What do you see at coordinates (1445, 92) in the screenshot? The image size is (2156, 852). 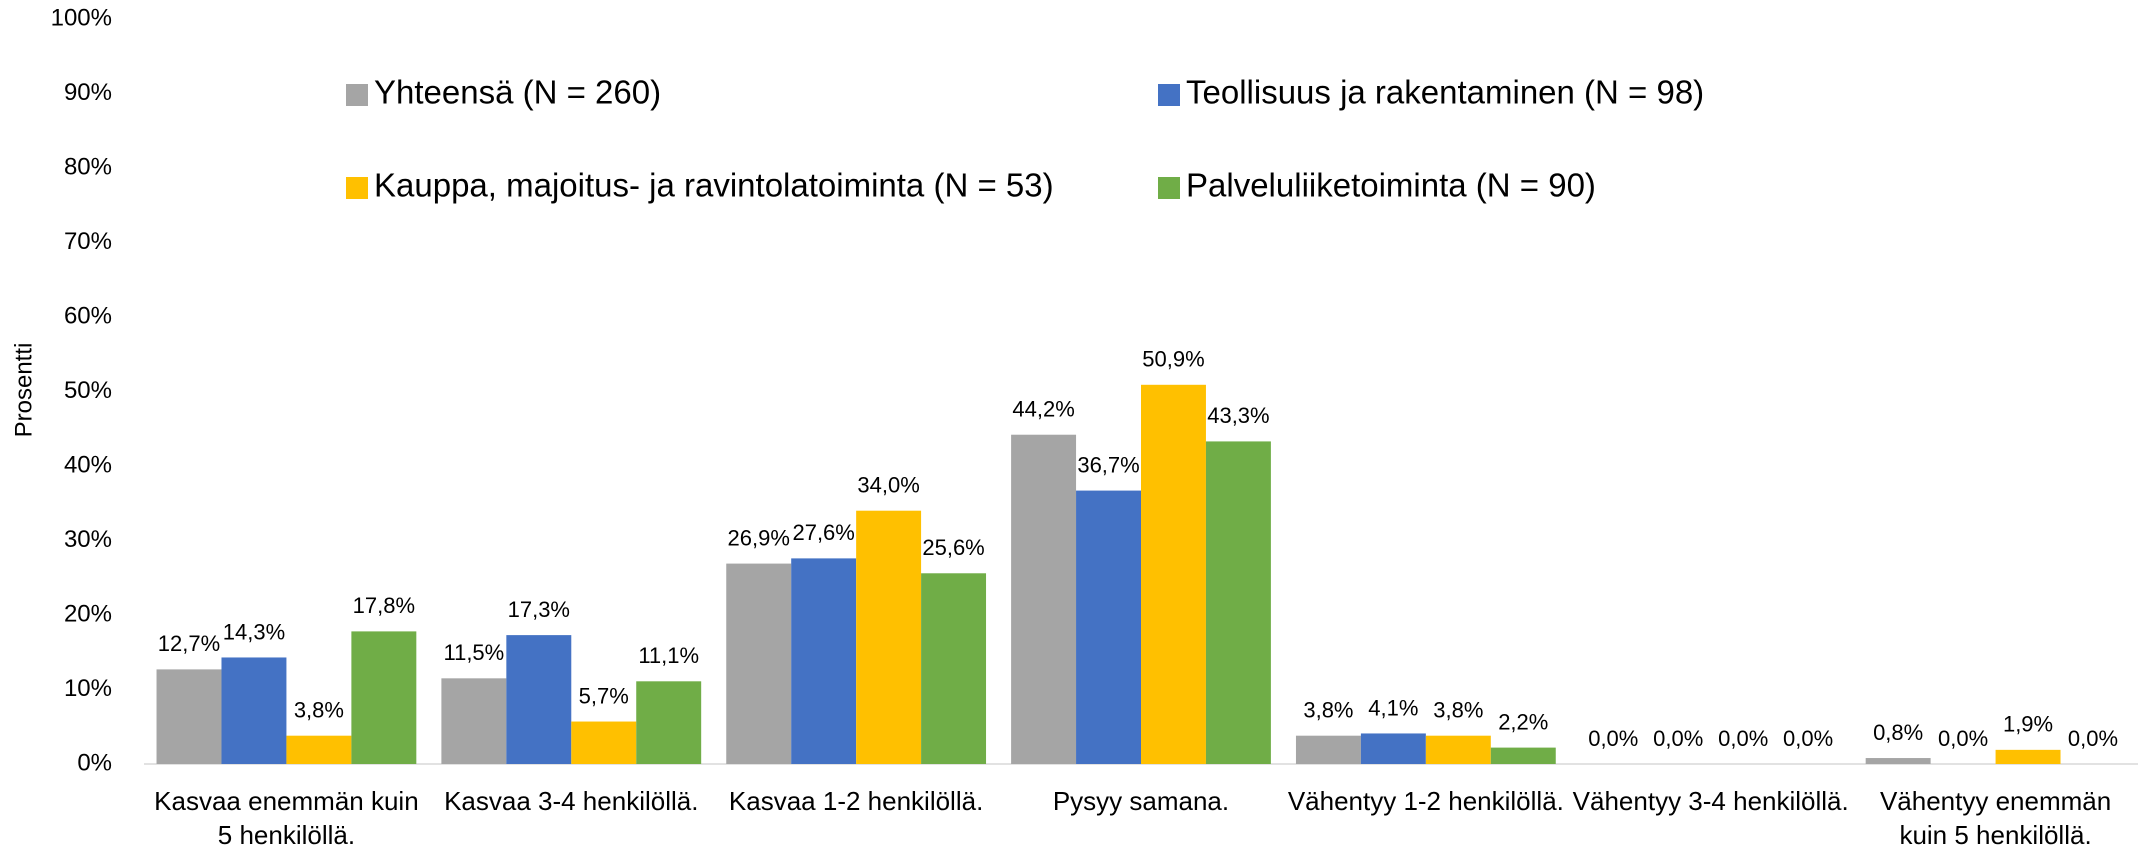 I see `legend-label: Teollisuus ja rakentaminen (N = 98)` at bounding box center [1445, 92].